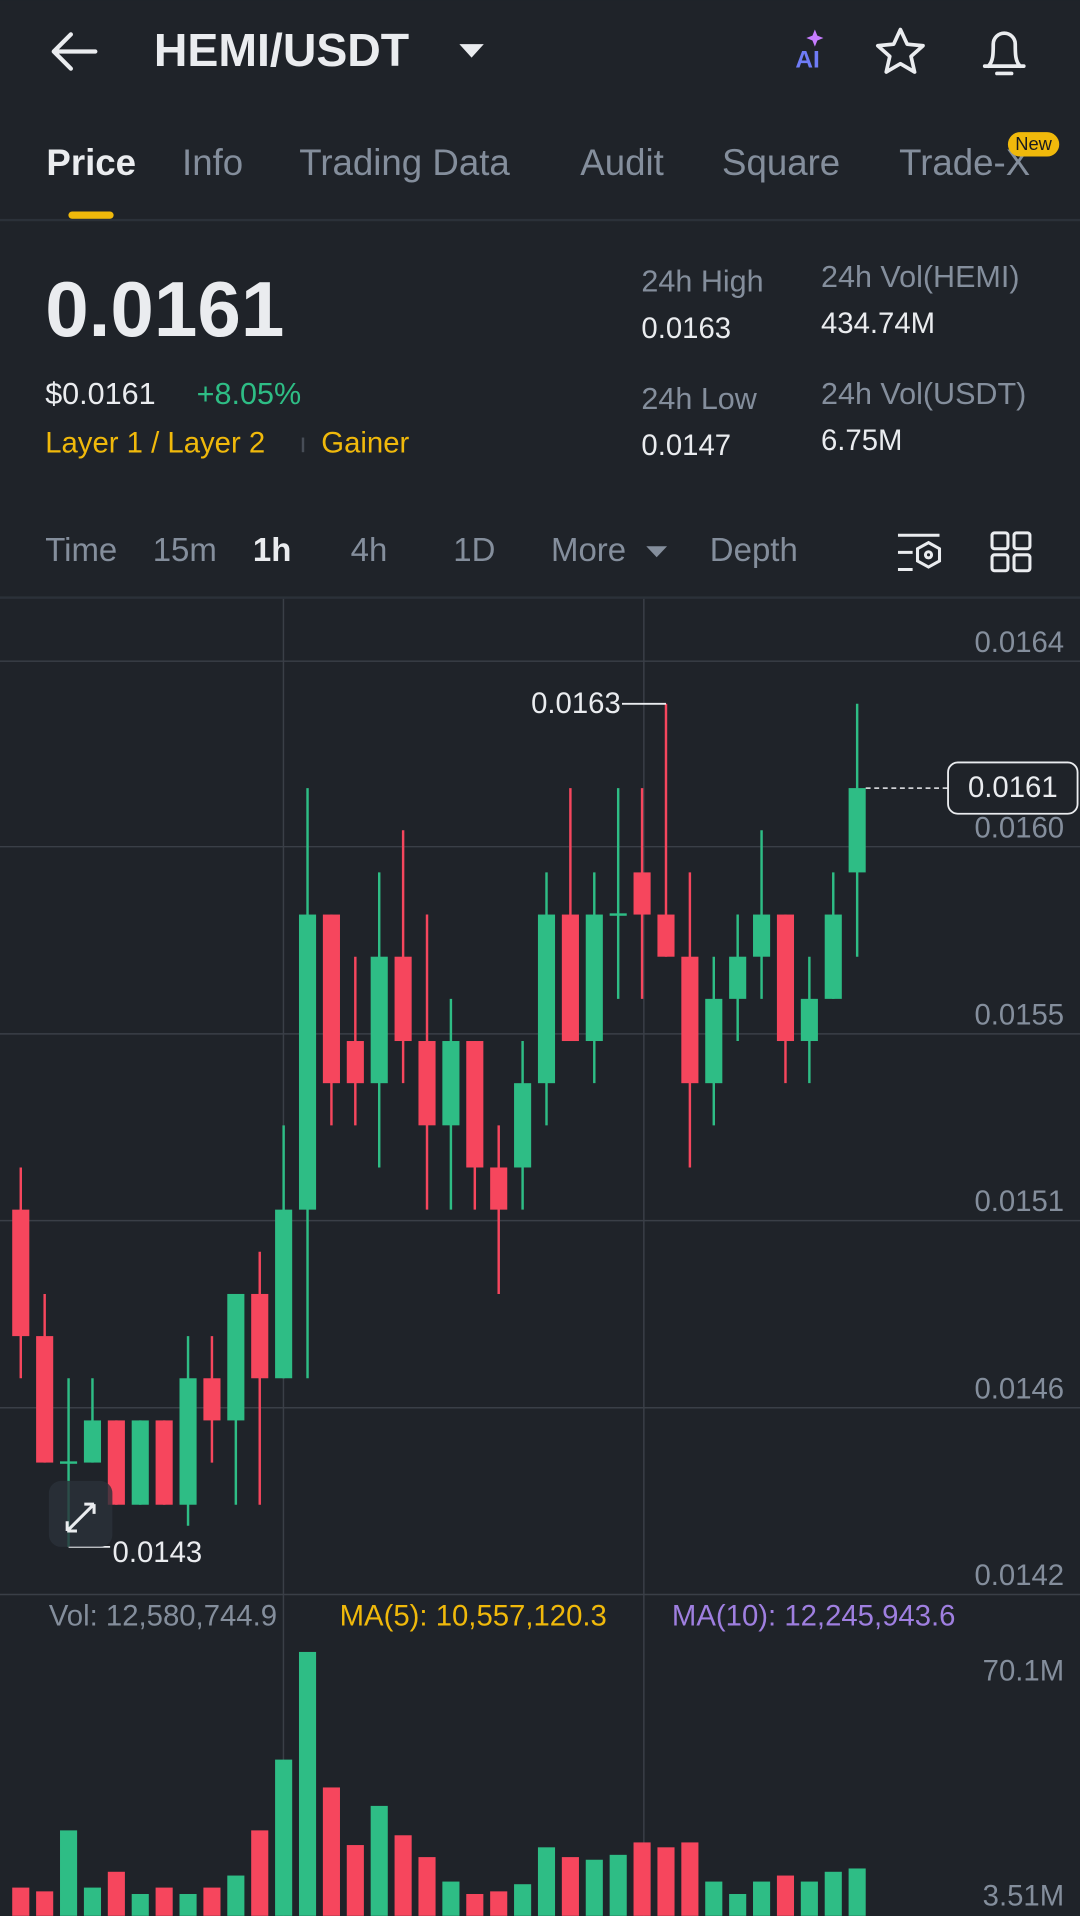  What do you see at coordinates (923, 394) in the screenshot?
I see `stat-label: 24h Vol(USDT)` at bounding box center [923, 394].